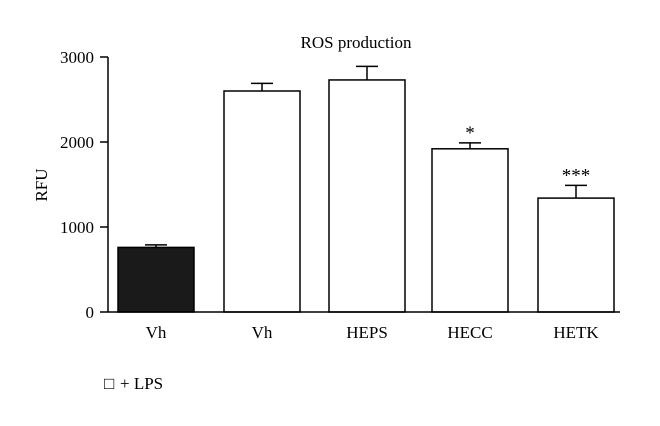 The image size is (660, 426). I want to click on y-tick-label: 2000, so click(77, 142).